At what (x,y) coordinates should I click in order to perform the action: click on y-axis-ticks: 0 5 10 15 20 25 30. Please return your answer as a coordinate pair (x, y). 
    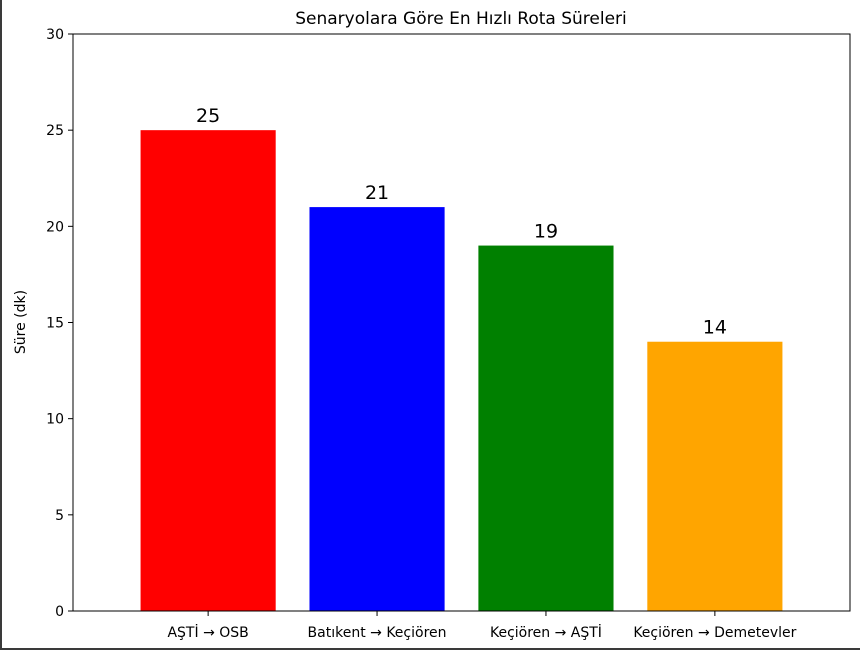
    Looking at the image, I should click on (59, 323).